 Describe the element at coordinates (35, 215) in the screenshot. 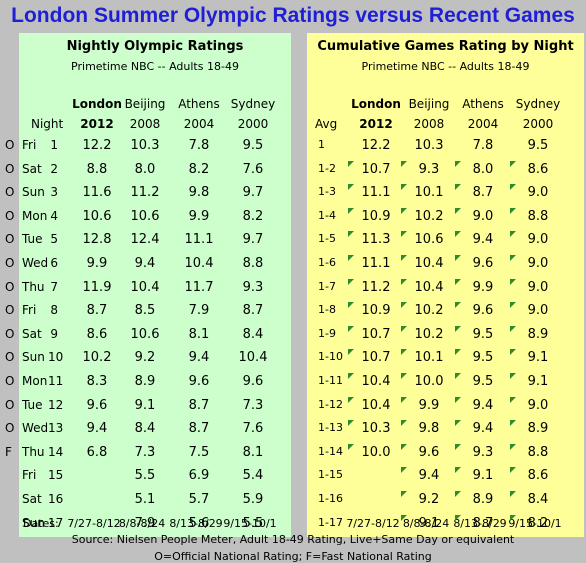

I see `day-label: Mon` at that location.